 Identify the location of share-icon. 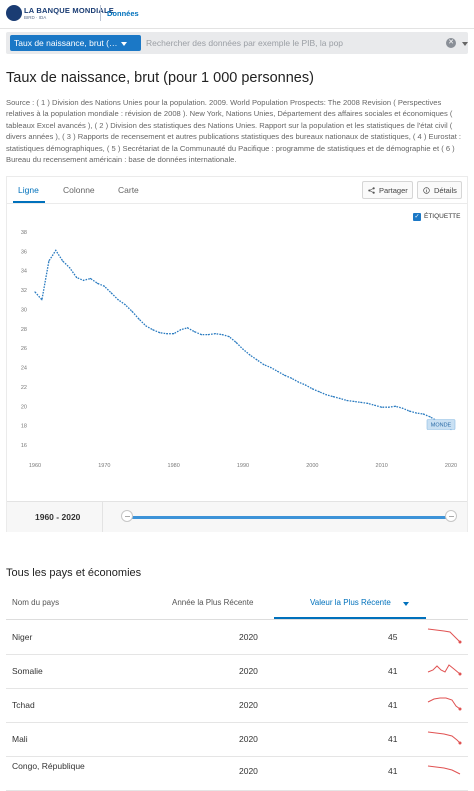
(371, 190).